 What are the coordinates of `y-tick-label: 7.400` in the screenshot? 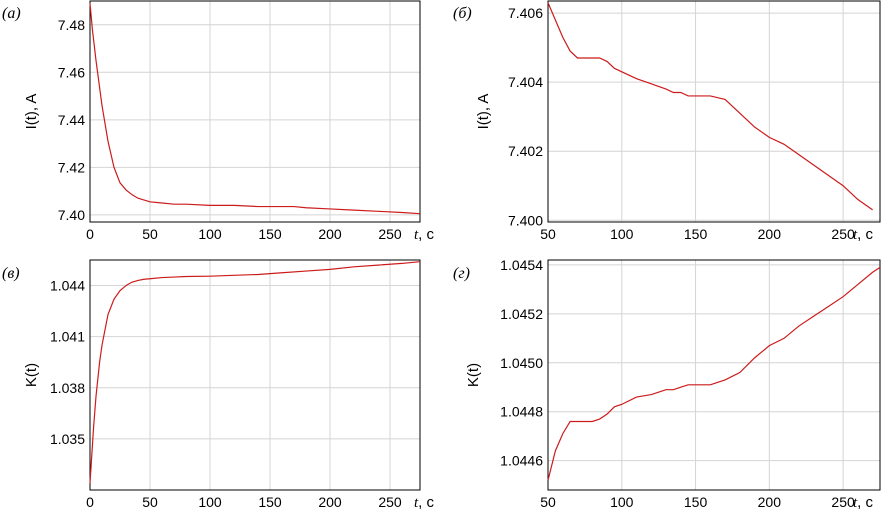 It's located at (525, 220).